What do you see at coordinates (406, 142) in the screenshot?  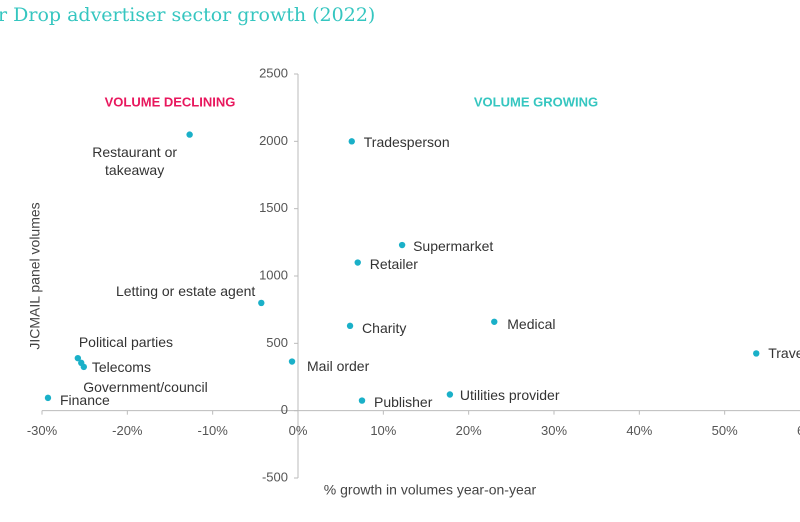 I see `point-label: Tradesperson` at bounding box center [406, 142].